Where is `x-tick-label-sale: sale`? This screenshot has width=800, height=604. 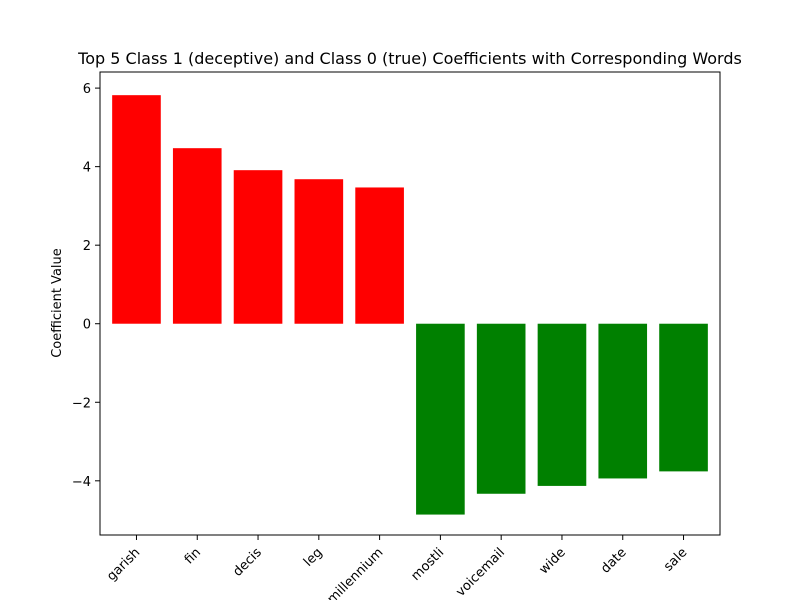 x-tick-label-sale: sale is located at coordinates (675, 559).